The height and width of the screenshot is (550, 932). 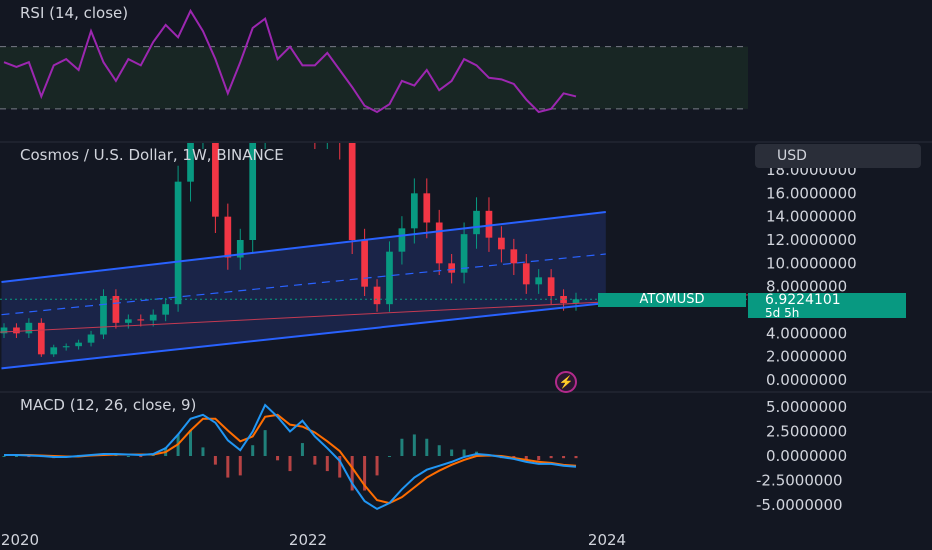 I want to click on channel-upper-line, so click(x=303, y=247).